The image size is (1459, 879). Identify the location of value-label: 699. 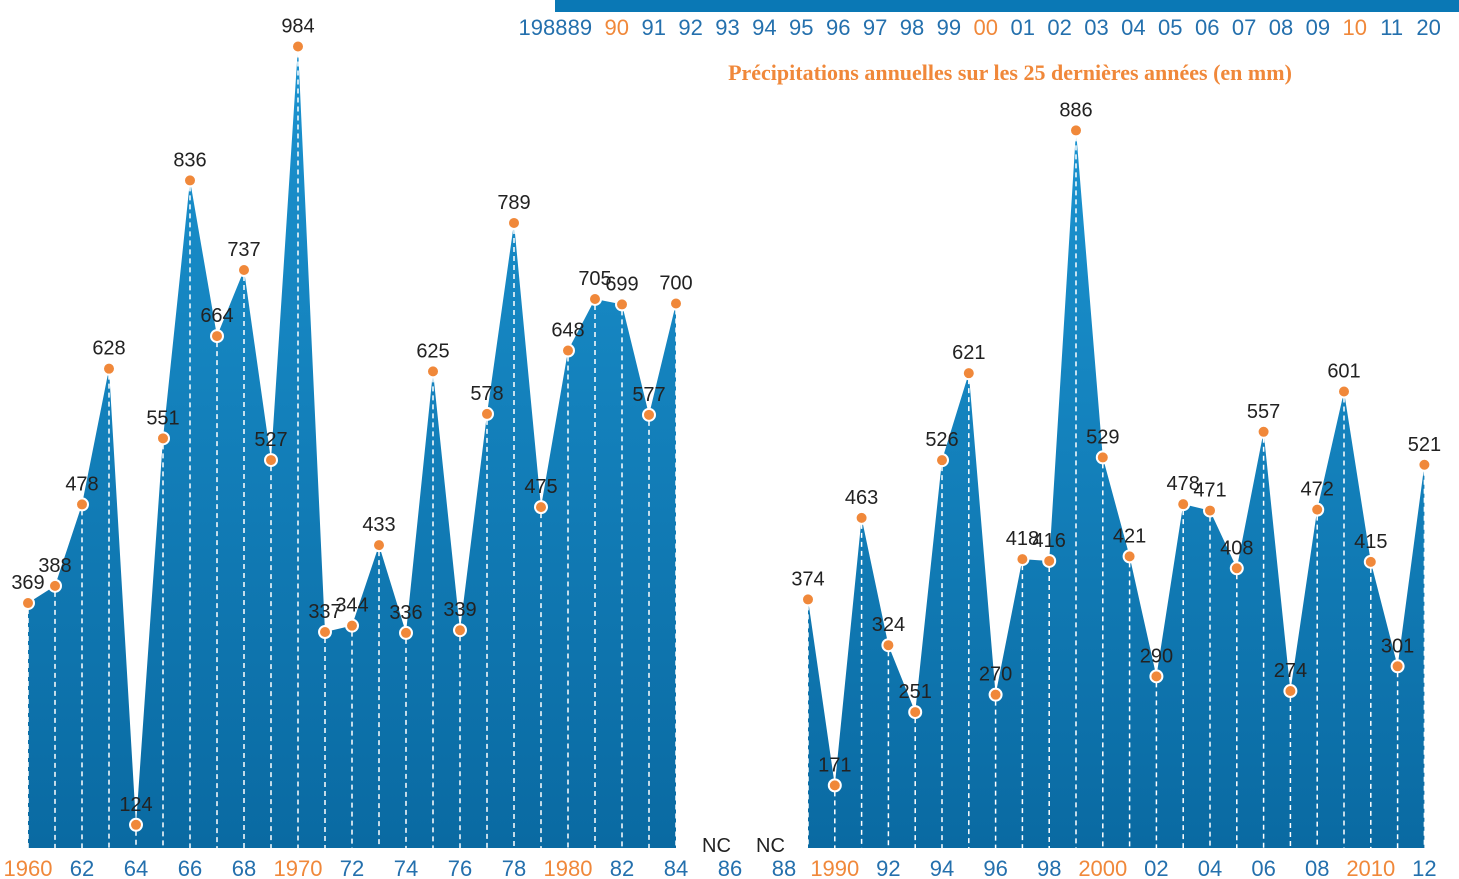
(621, 284).